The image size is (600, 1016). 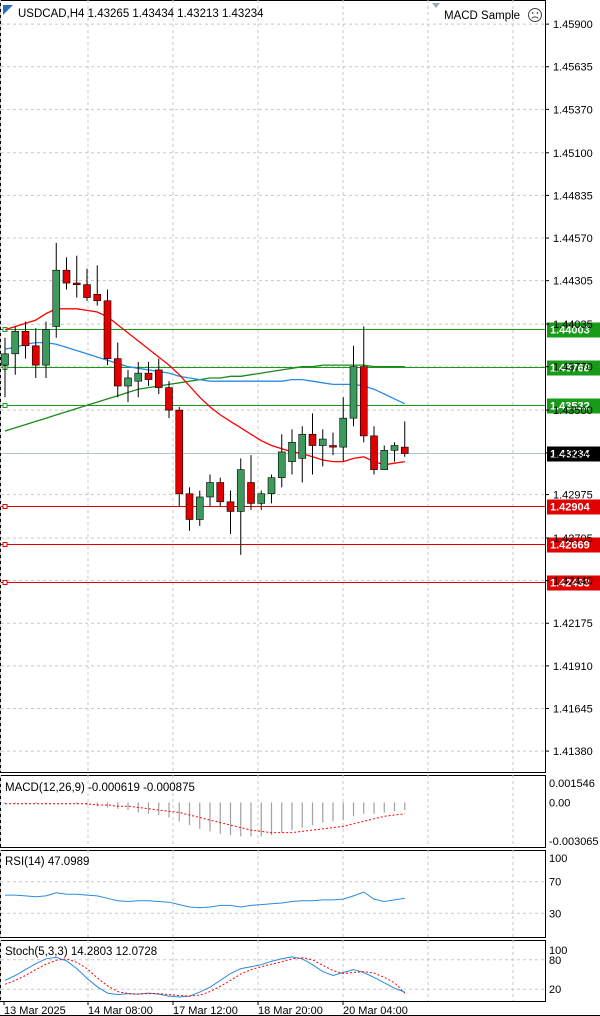 I want to click on rsi-line, so click(x=205, y=900).